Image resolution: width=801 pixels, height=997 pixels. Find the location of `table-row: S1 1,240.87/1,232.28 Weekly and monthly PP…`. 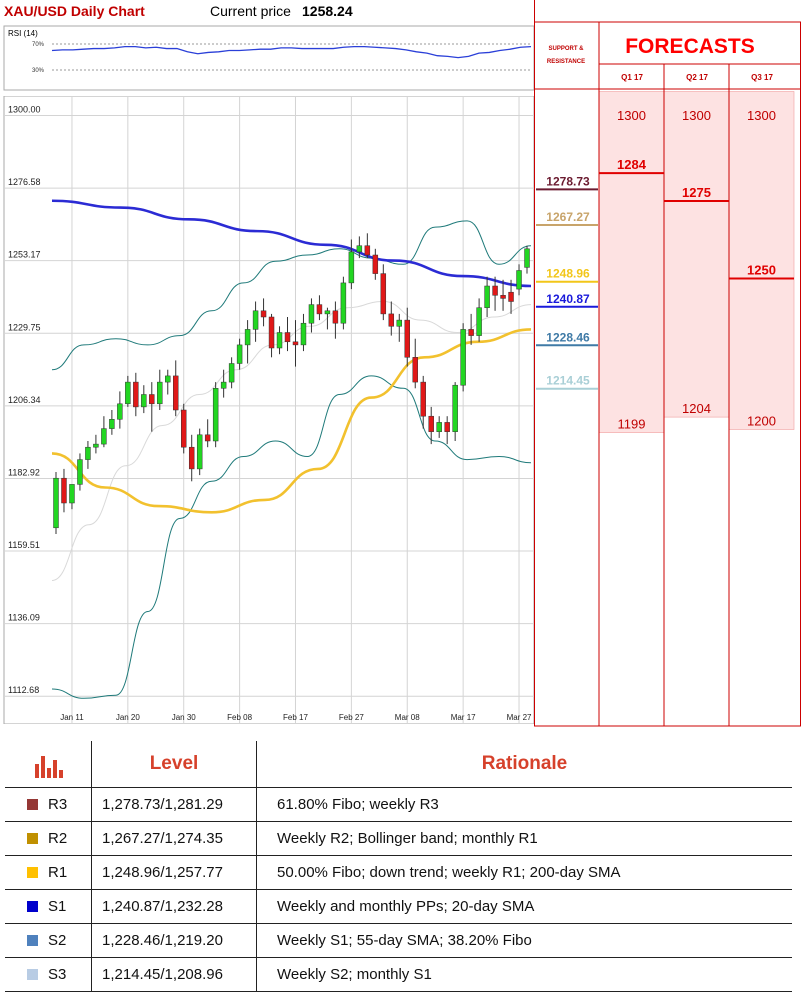

table-row: S1 1,240.87/1,232.28 Weekly and monthly PP… is located at coordinates (398, 906).